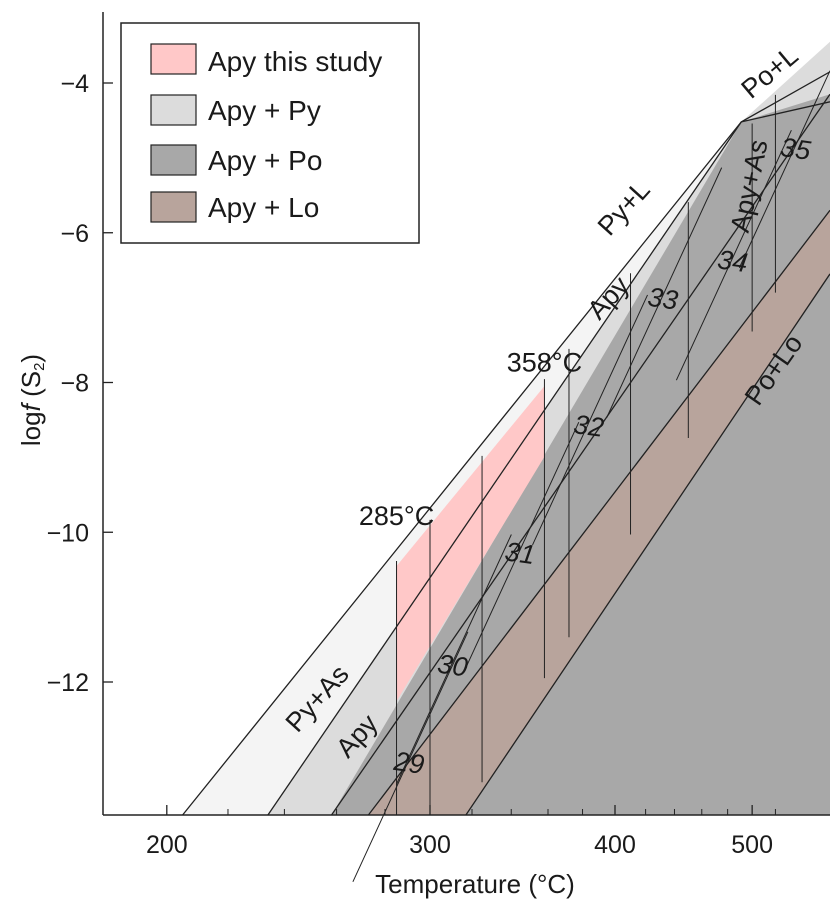 This screenshot has width=830, height=900. I want to click on boundary-apy-as, so click(785, 112).